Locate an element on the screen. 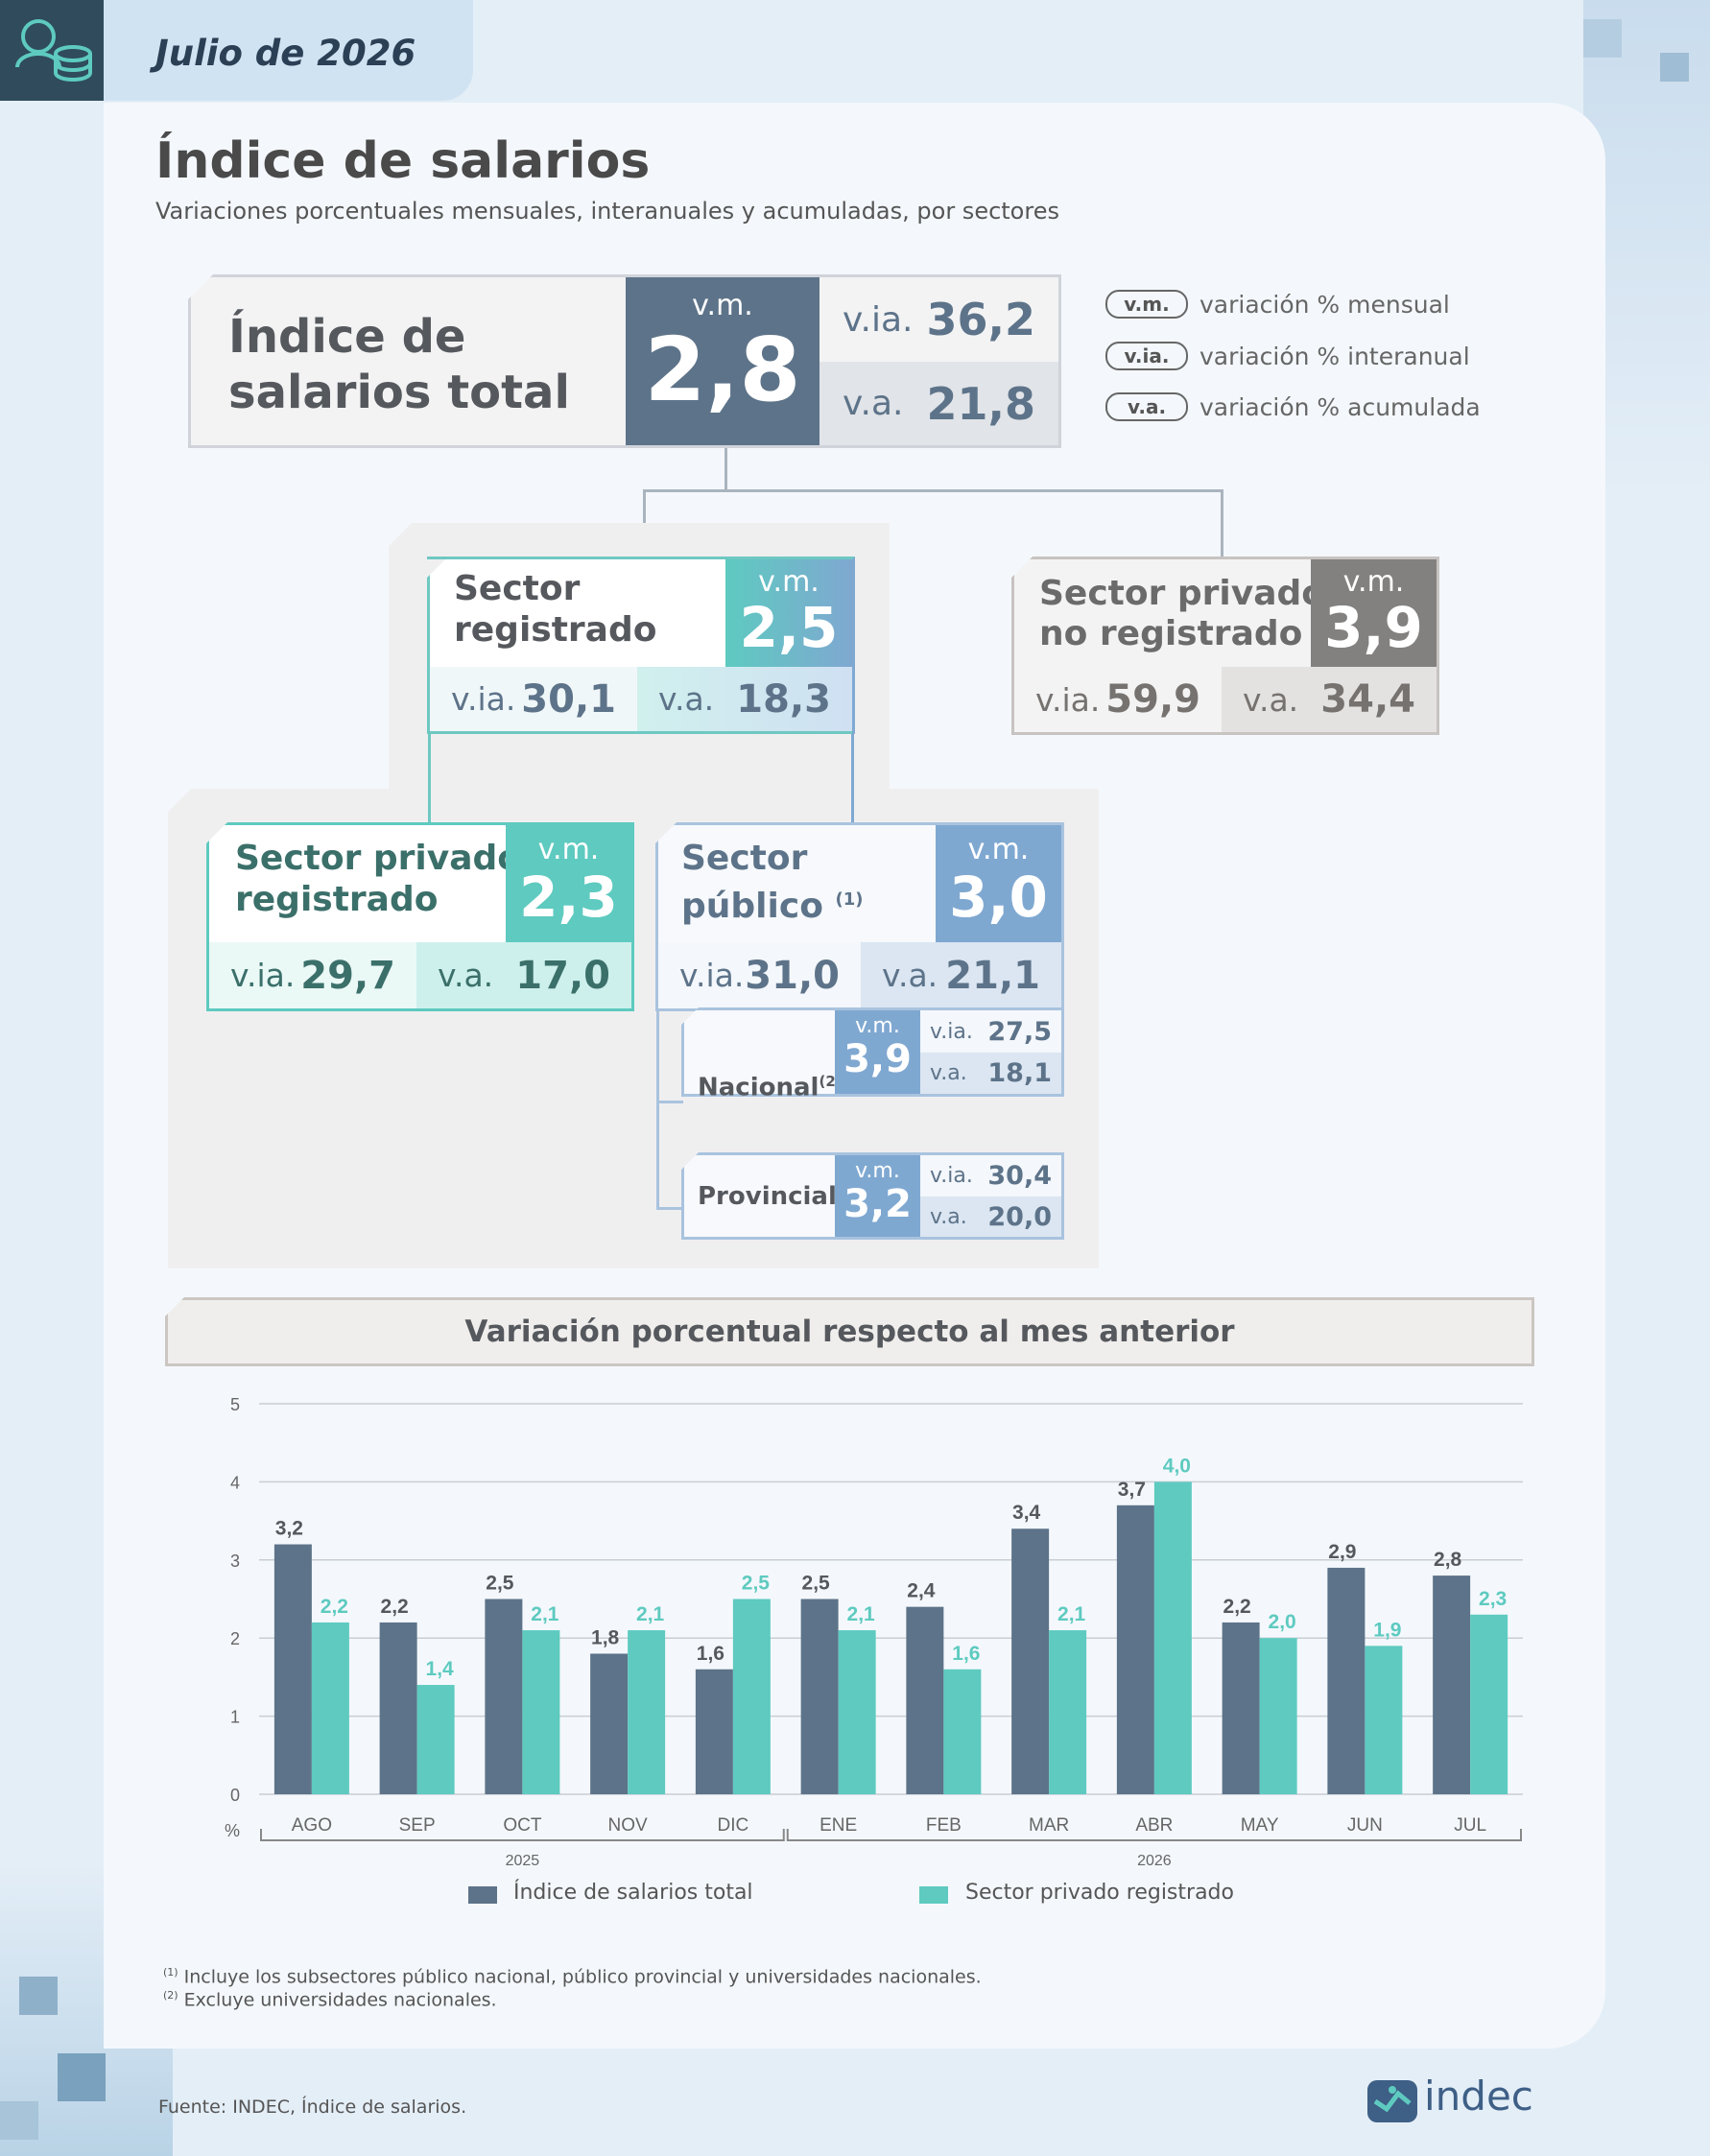  indec-logo-icon is located at coordinates (1392, 2101).